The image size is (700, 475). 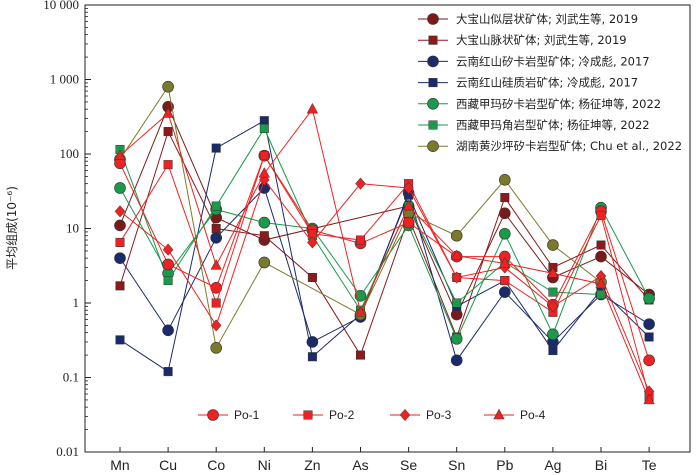 I want to click on legend-label: 西藏甲玛矽卡岩型矿体; 杨征坤等, 2022, so click(x=558, y=104).